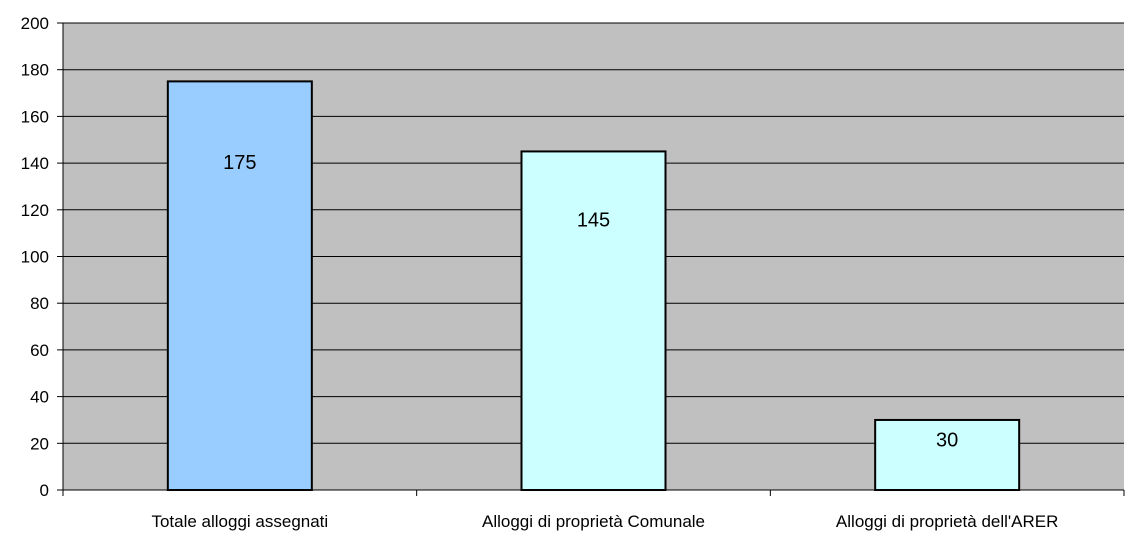  Describe the element at coordinates (35, 257) in the screenshot. I see `y-tick-label: 100` at that location.